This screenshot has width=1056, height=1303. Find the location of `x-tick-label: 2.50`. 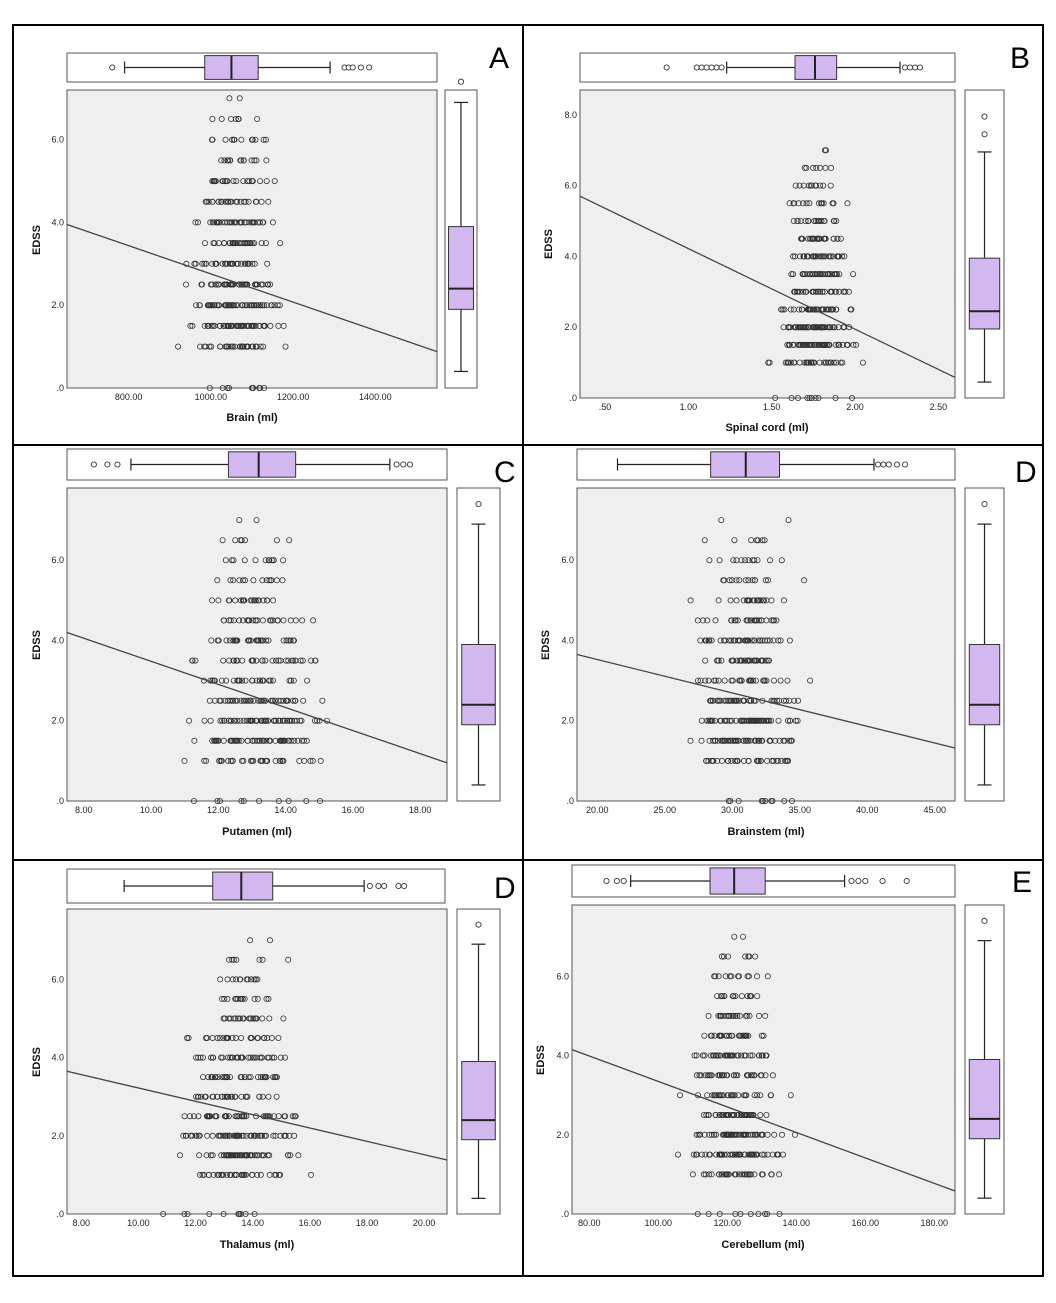

x-tick-label: 2.50 is located at coordinates (939, 407).